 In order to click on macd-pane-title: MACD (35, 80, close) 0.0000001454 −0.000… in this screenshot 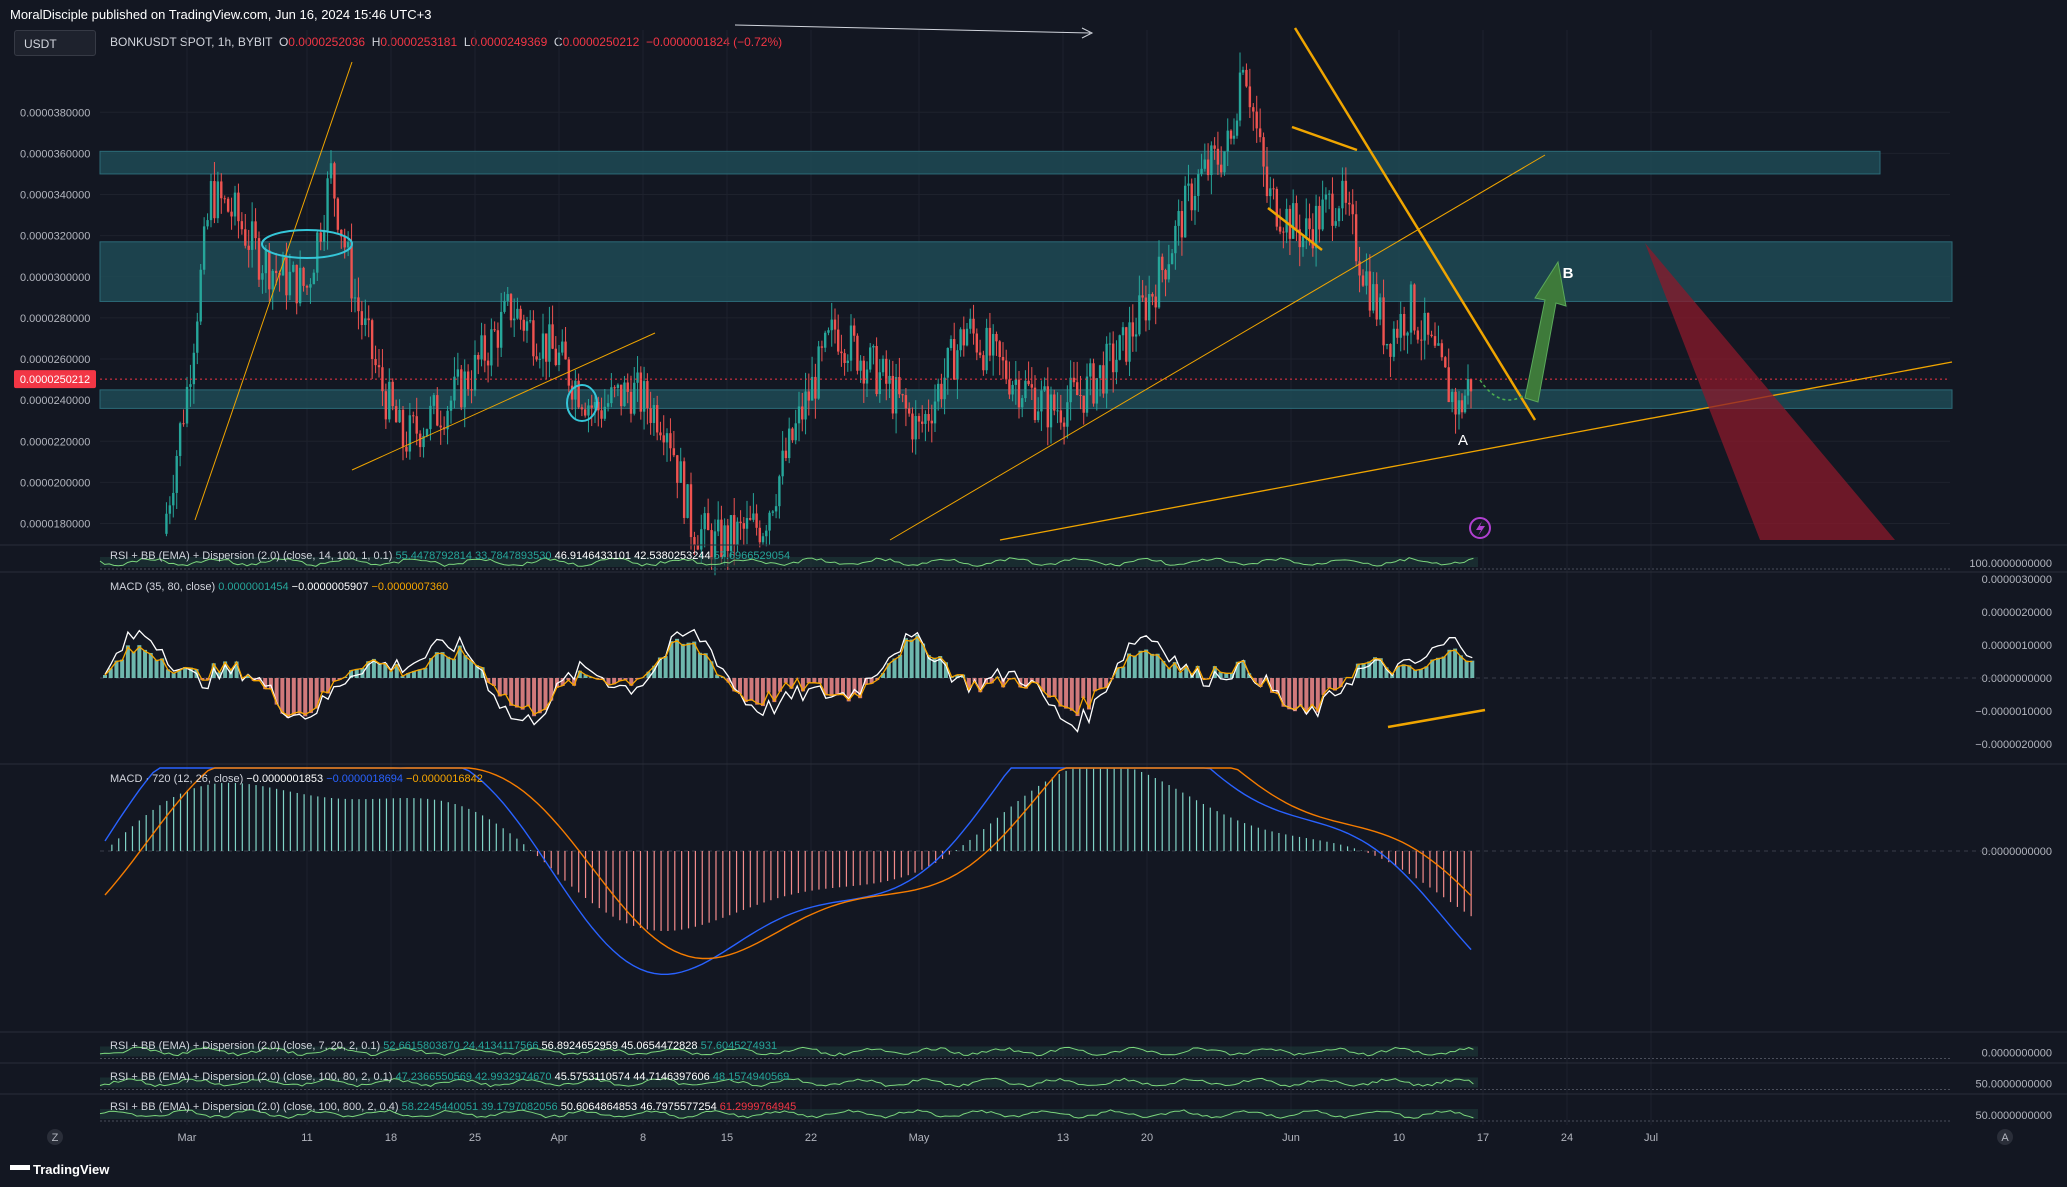, I will do `click(279, 587)`.